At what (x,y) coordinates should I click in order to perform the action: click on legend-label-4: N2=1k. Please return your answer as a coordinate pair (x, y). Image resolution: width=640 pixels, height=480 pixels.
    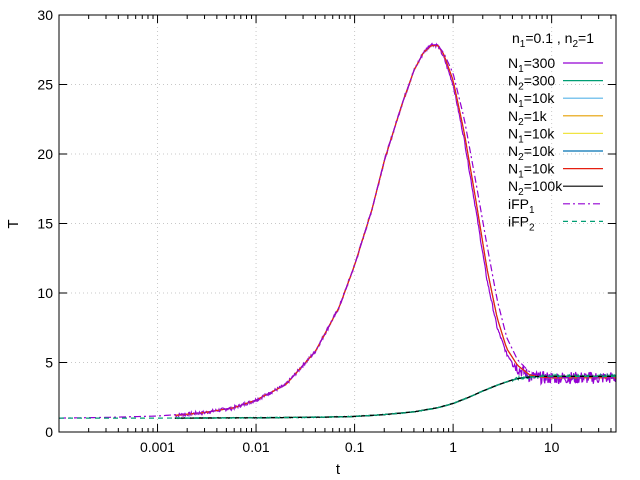
    Looking at the image, I should click on (528, 118).